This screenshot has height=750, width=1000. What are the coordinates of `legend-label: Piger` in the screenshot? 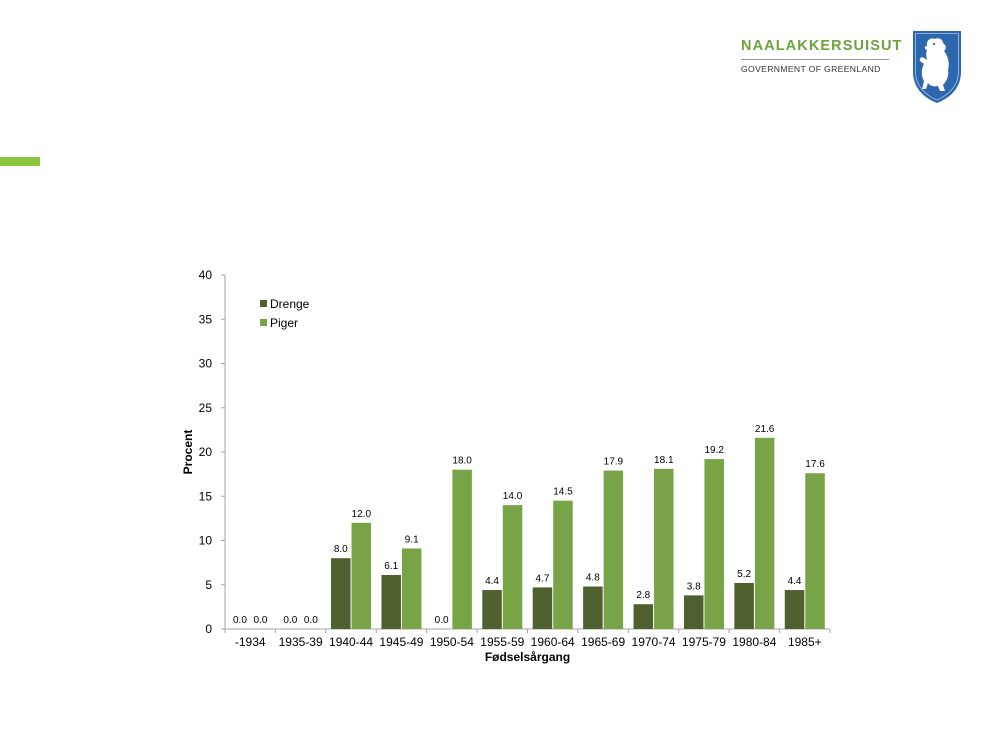 It's located at (284, 323).